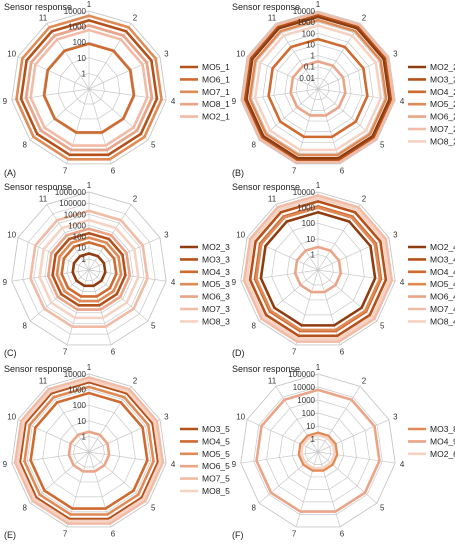  What do you see at coordinates (216, 429) in the screenshot?
I see `legend-entry: MO3_5` at bounding box center [216, 429].